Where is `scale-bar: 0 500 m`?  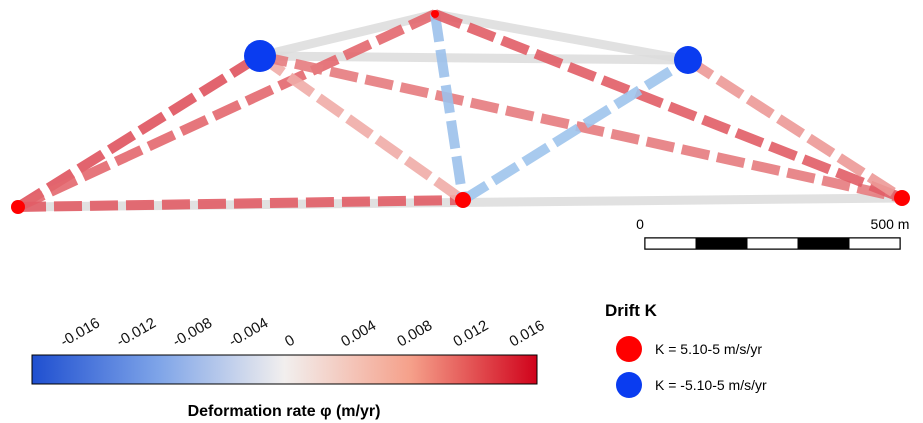 scale-bar: 0 500 m is located at coordinates (773, 233).